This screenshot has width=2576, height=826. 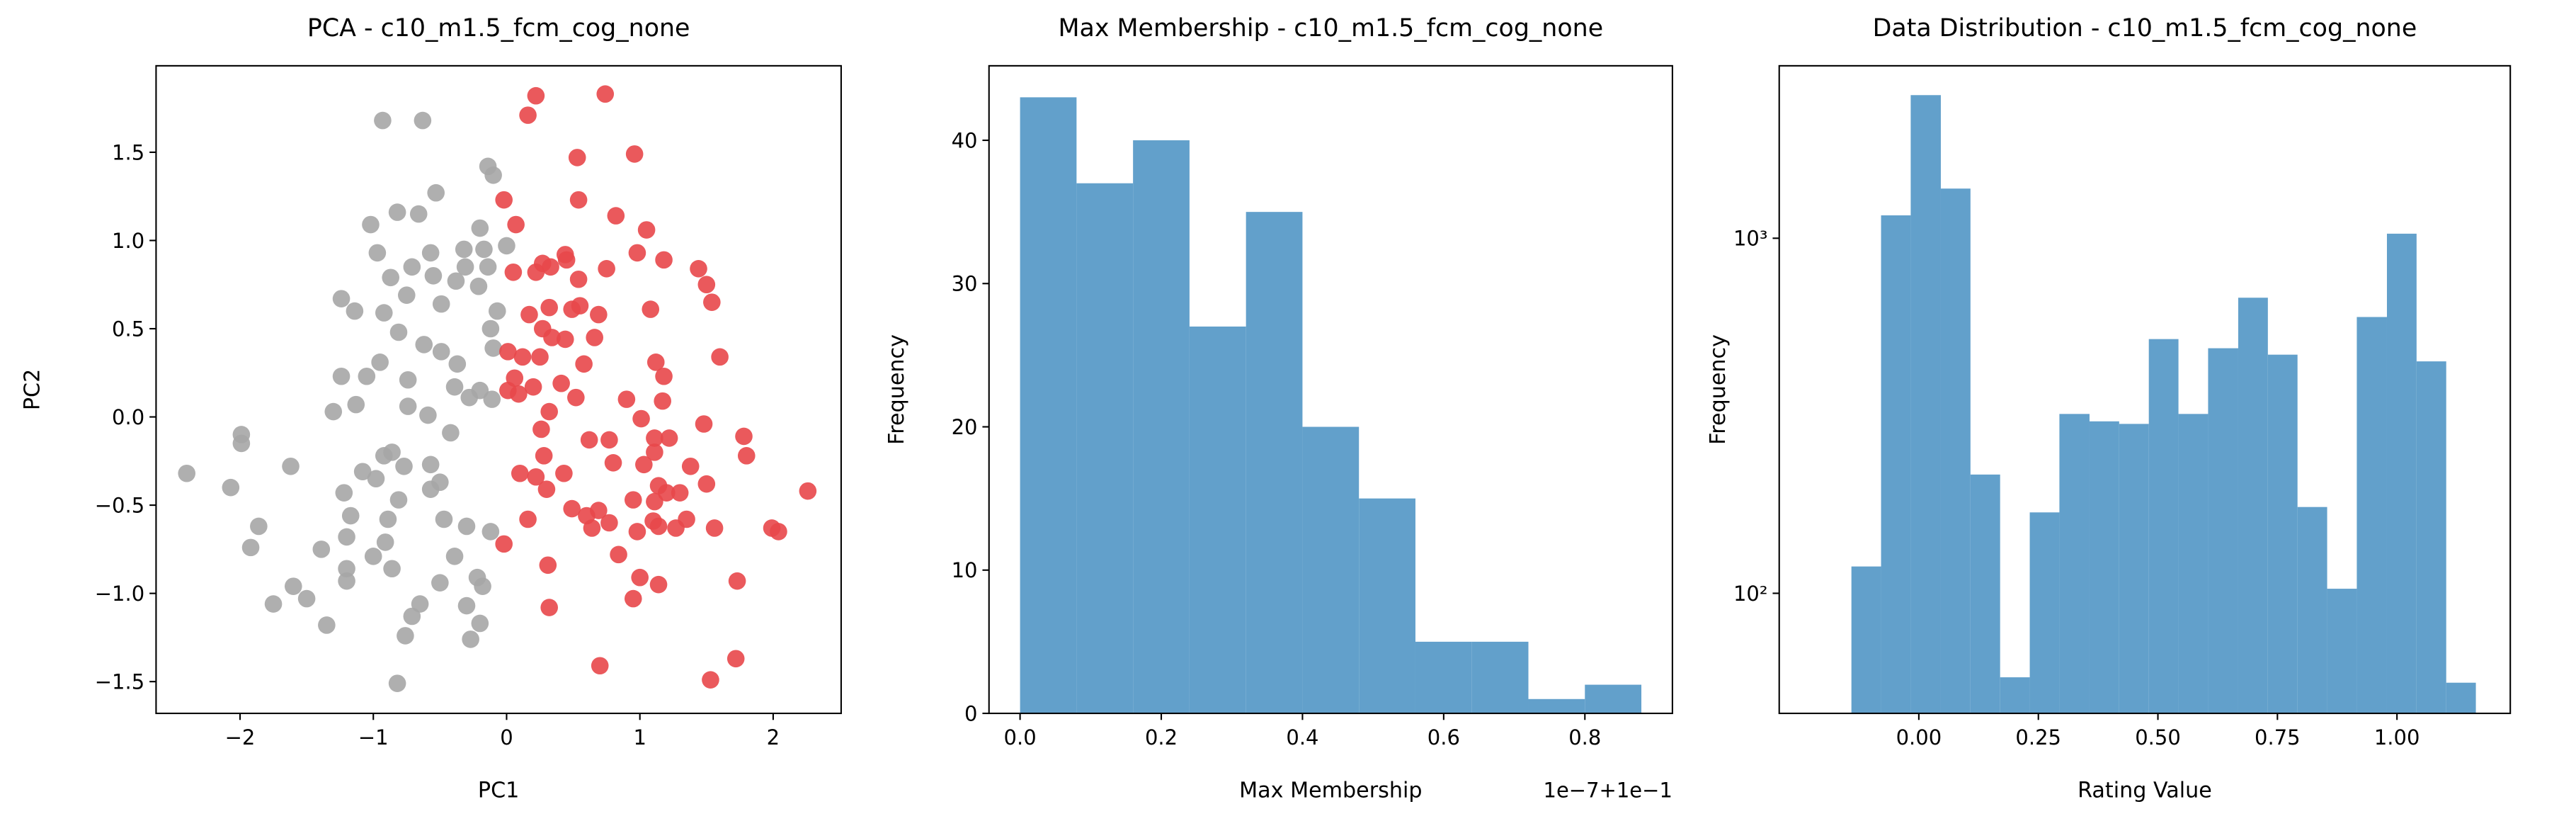 What do you see at coordinates (1919, 737) in the screenshot?
I see `x-tick-label: 0.00` at bounding box center [1919, 737].